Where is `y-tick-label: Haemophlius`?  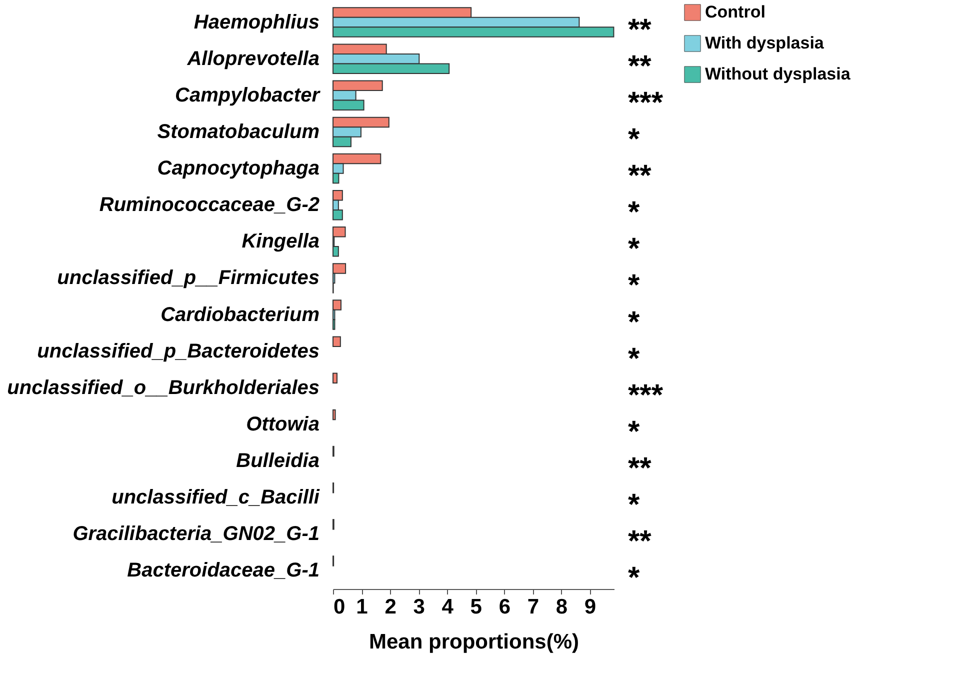 y-tick-label: Haemophlius is located at coordinates (257, 22).